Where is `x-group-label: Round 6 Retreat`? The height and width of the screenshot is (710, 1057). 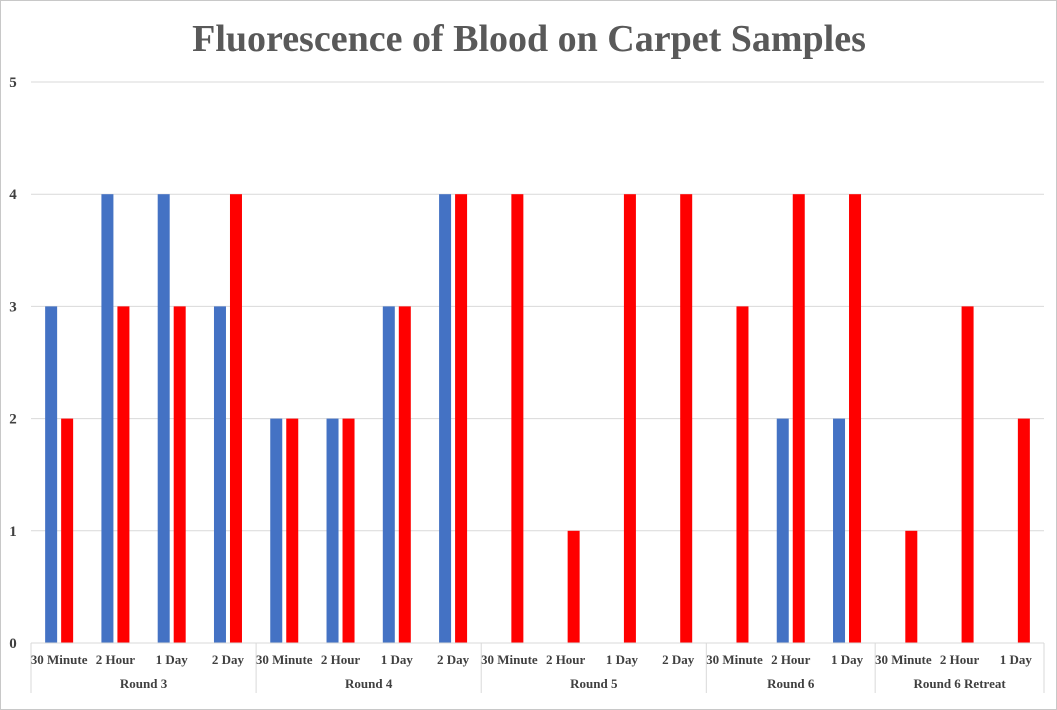 x-group-label: Round 6 Retreat is located at coordinates (959, 683).